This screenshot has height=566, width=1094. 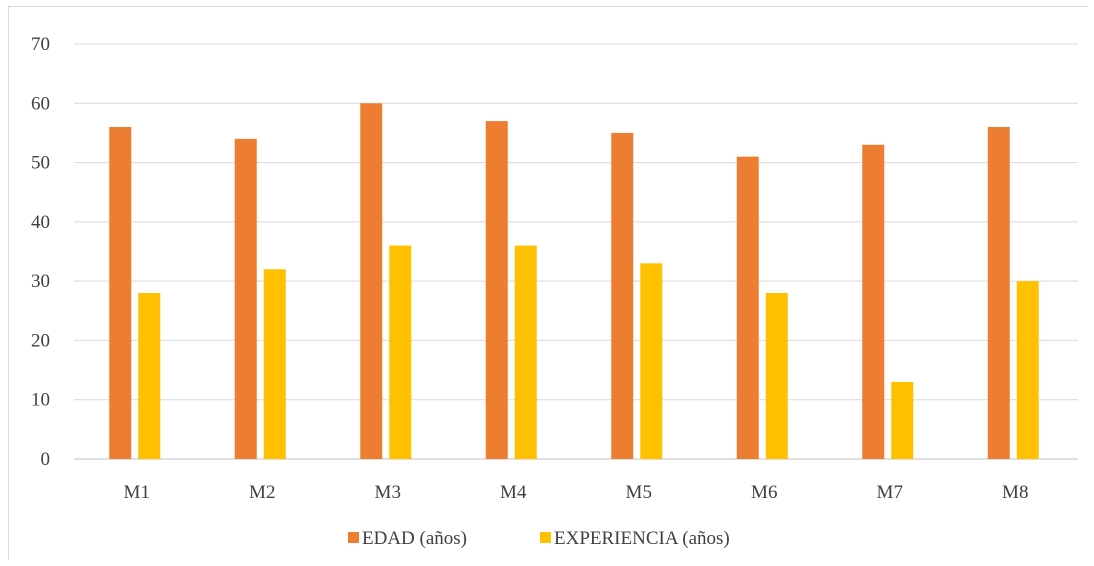 I want to click on bar-edad-m7, so click(x=873, y=302).